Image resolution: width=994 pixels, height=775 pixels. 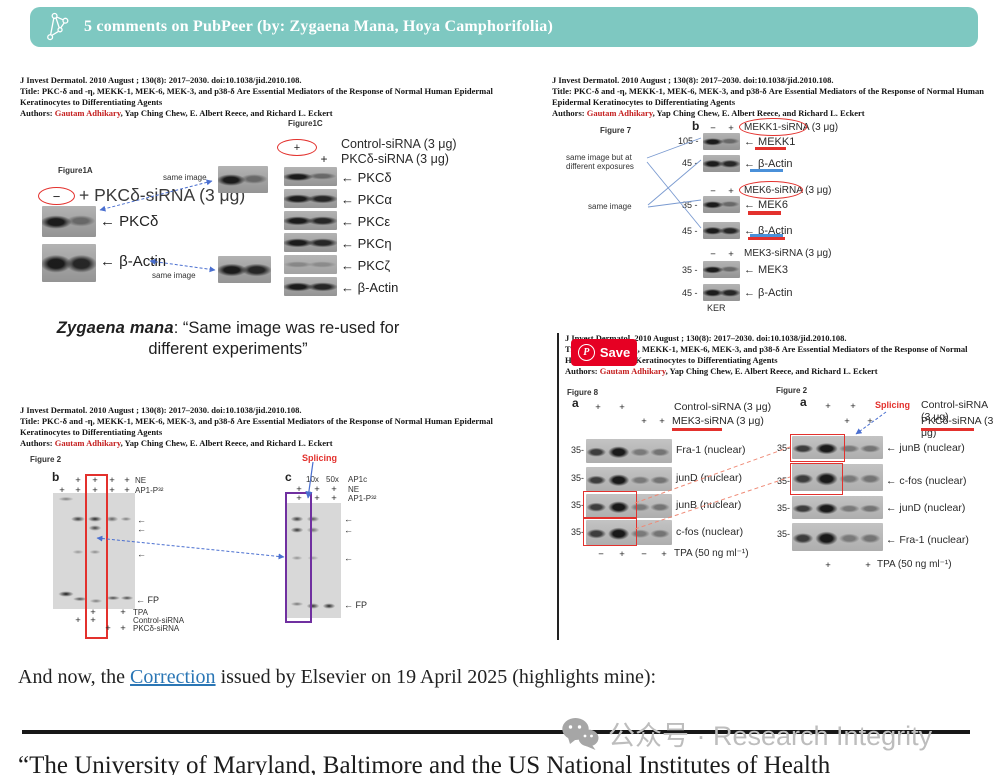 I want to click on tpa-row-label: TPA, so click(x=140, y=612).